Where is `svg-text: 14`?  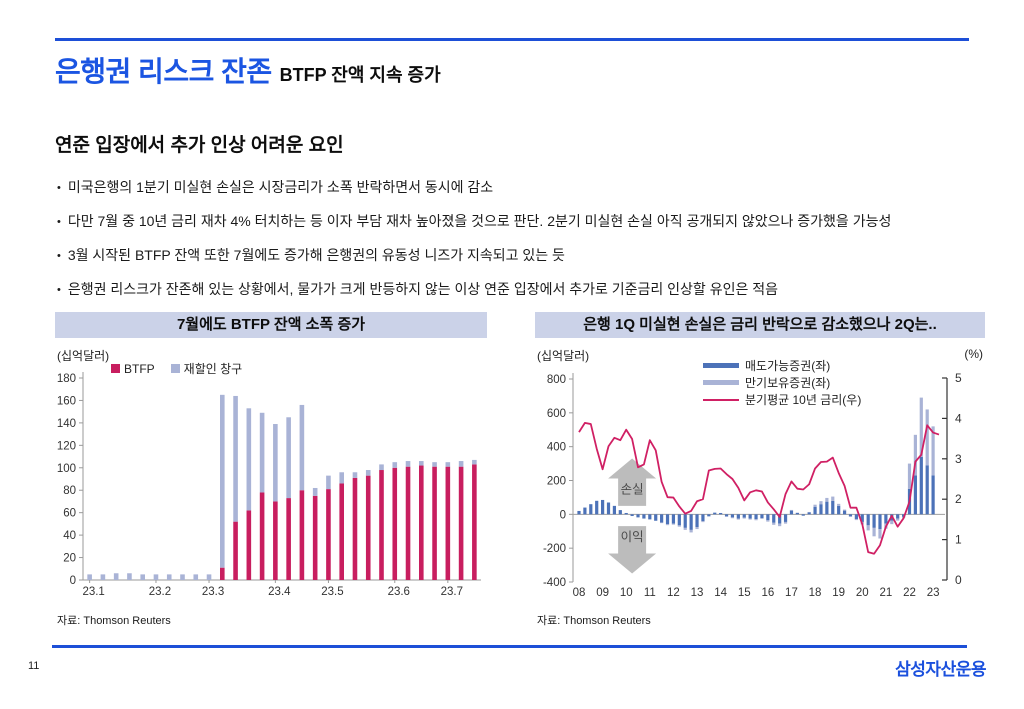 svg-text: 14 is located at coordinates (720, 593).